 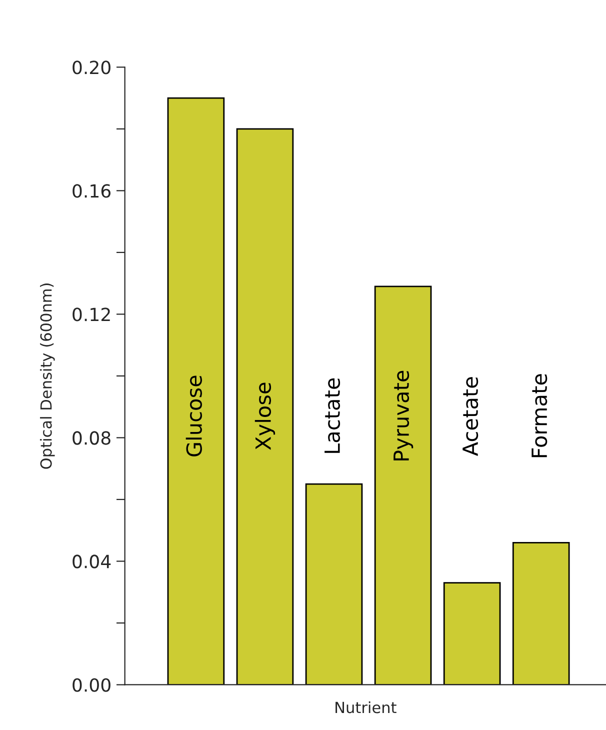 What do you see at coordinates (91, 561) in the screenshot?
I see `y-tick-label: 0.04` at bounding box center [91, 561].